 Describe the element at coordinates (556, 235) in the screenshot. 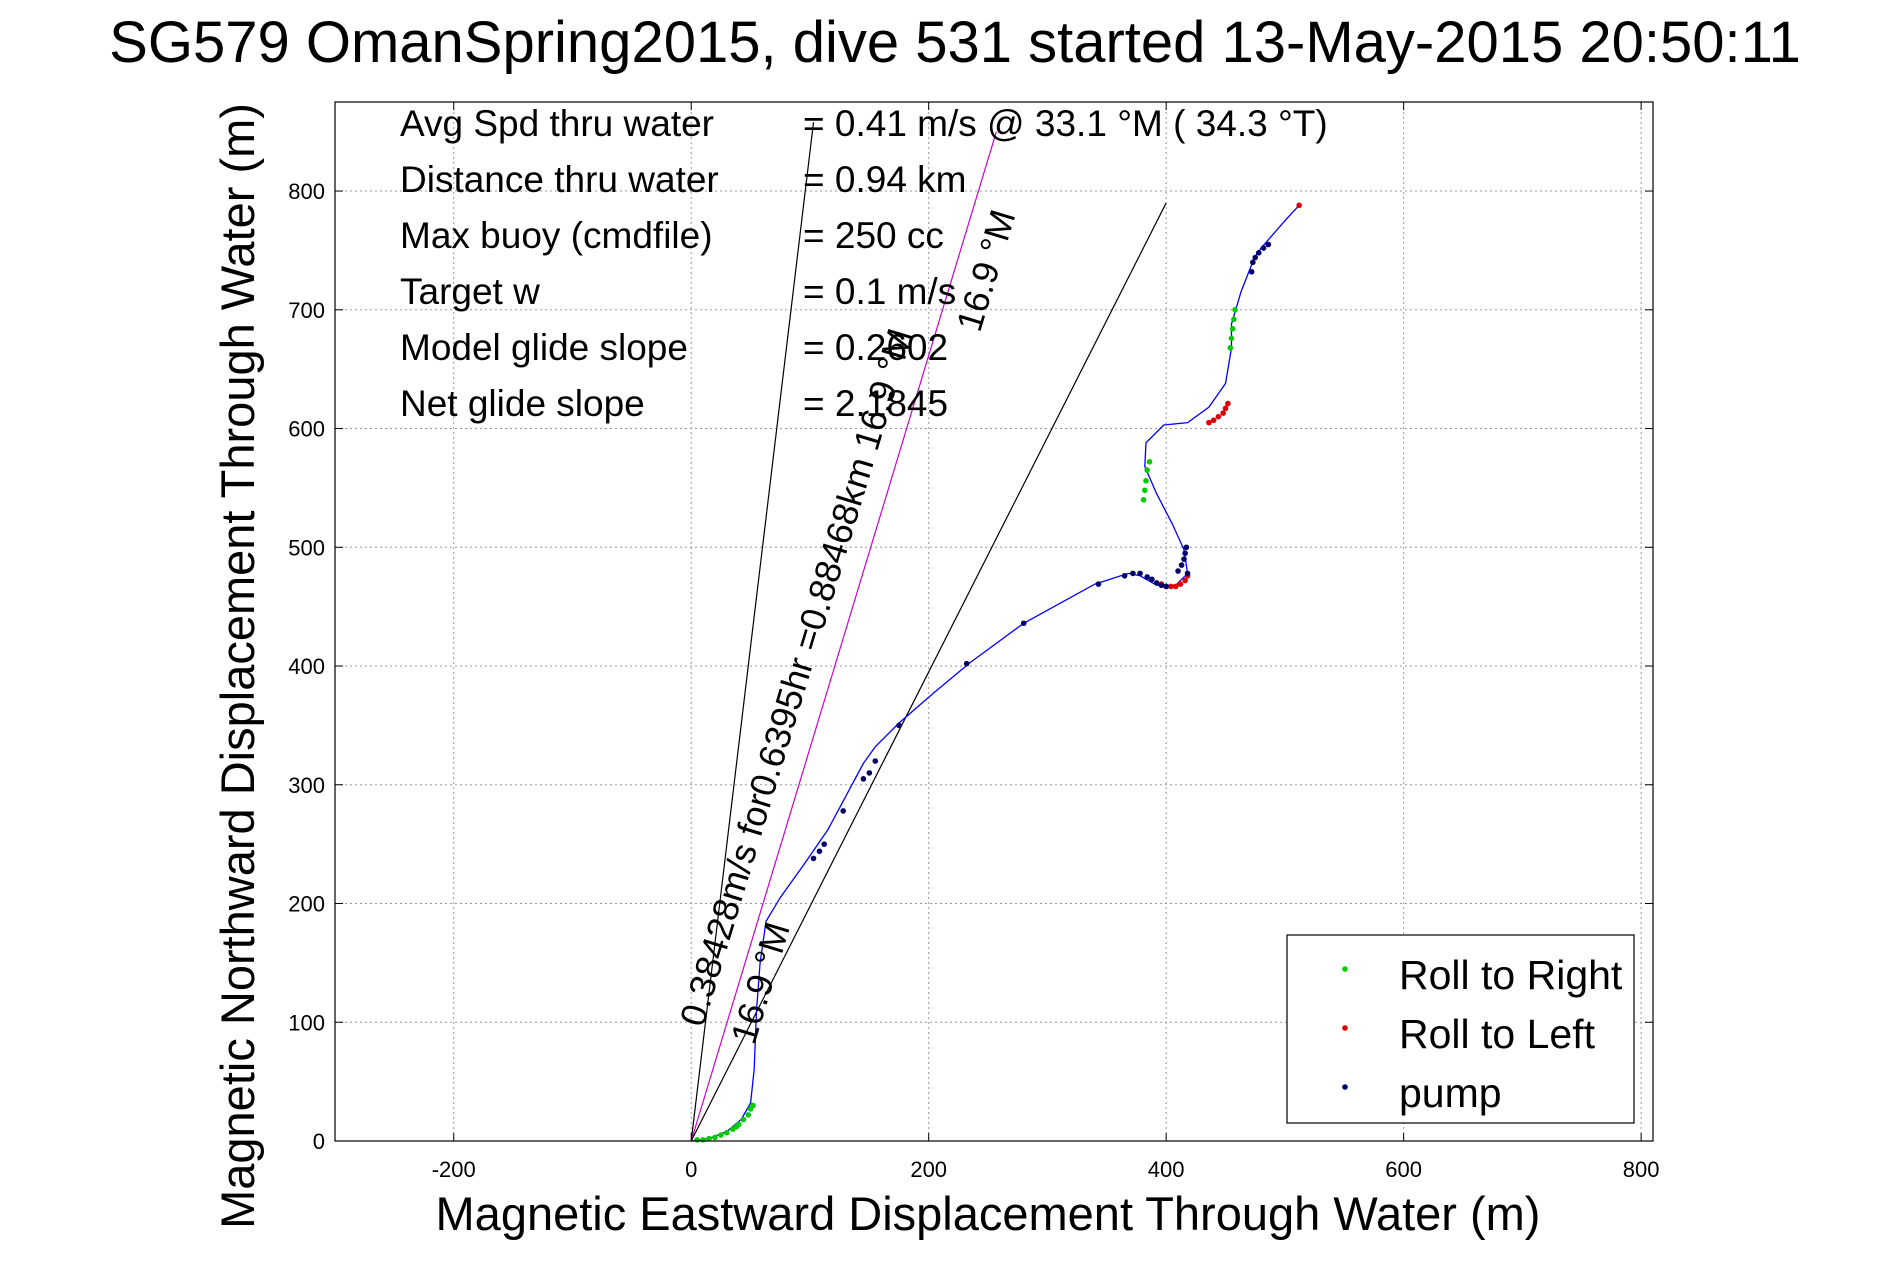

I see `annotation-label: Max buoy (cmdfile)` at that location.